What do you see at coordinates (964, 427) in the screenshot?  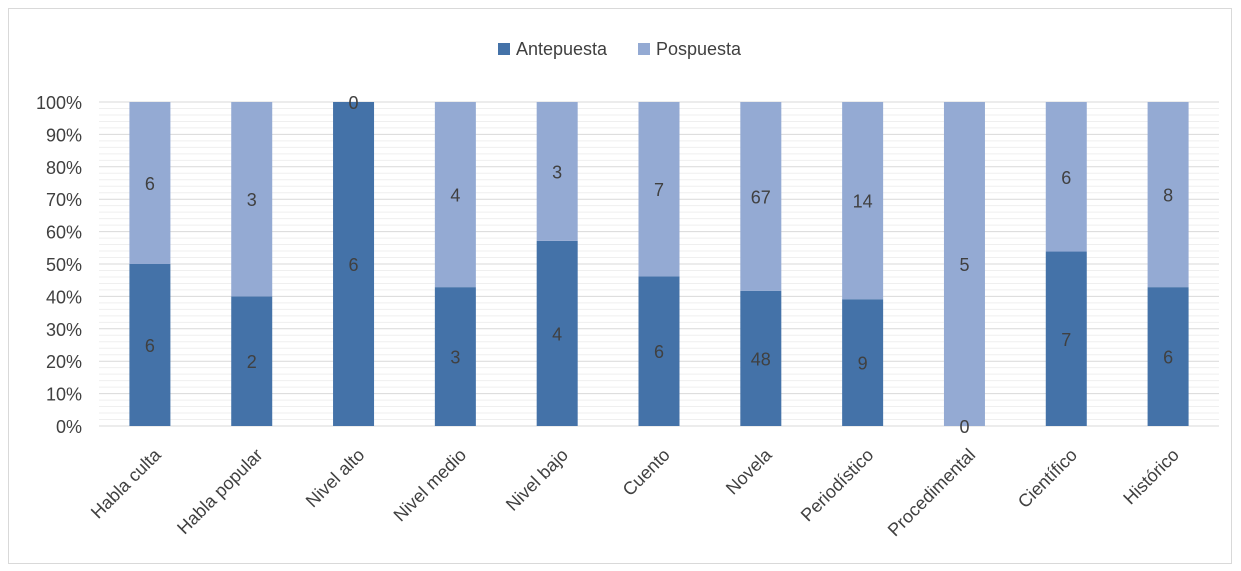 I see `data-label-antepuesta: 0` at bounding box center [964, 427].